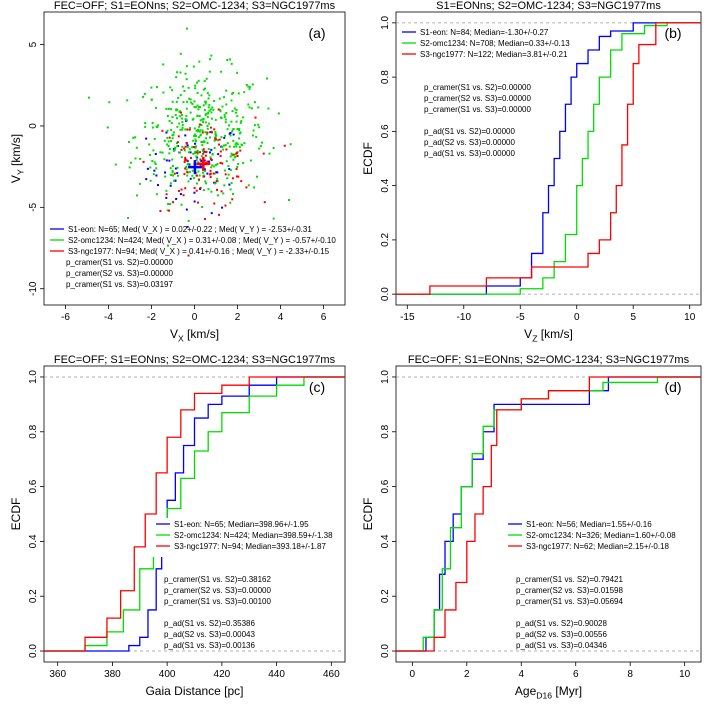  Describe the element at coordinates (316, 33) in the screenshot. I see `panel-tag: (a)` at that location.